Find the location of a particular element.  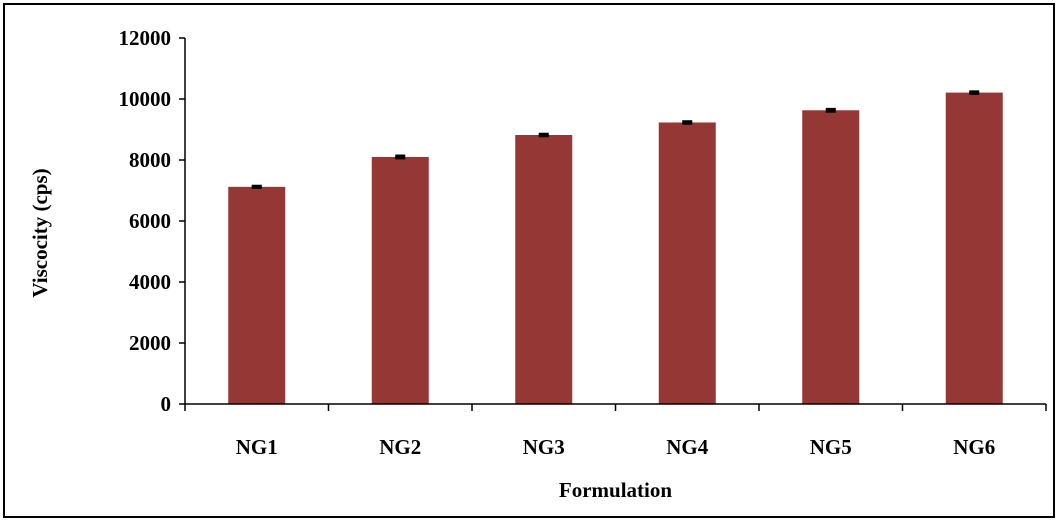

y-axis-title: Viscocity (cps) is located at coordinates (40, 232).